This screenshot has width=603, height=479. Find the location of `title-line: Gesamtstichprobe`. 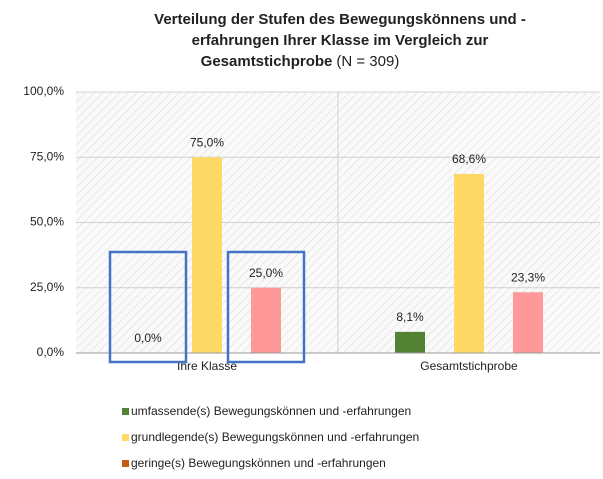

title-line: Gesamtstichprobe is located at coordinates (267, 61).